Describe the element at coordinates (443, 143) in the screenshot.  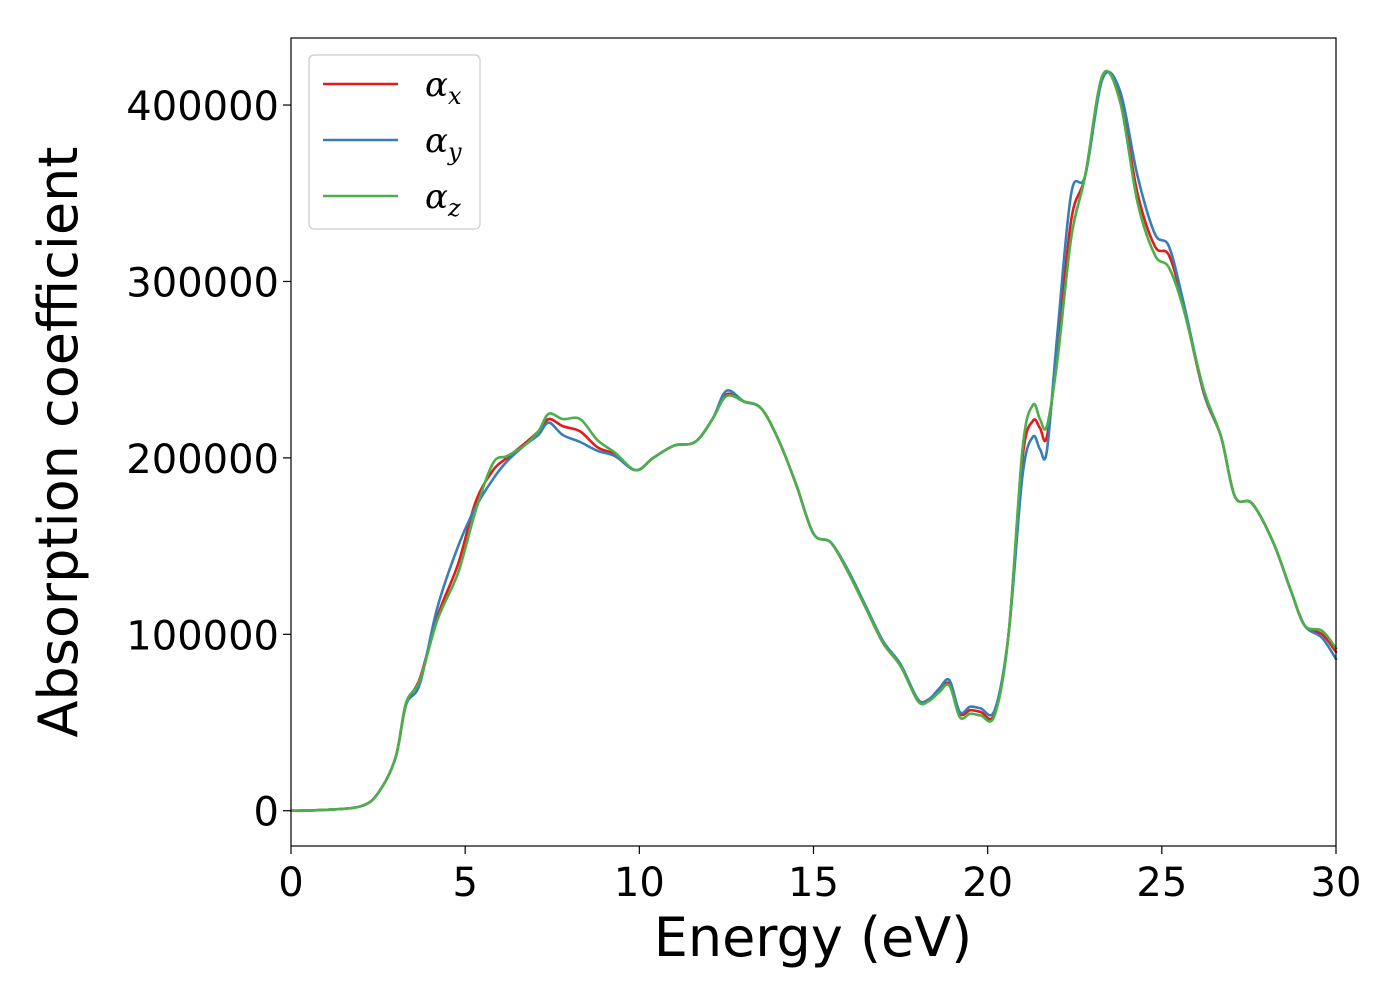
I see `legend-label-y: αy` at that location.